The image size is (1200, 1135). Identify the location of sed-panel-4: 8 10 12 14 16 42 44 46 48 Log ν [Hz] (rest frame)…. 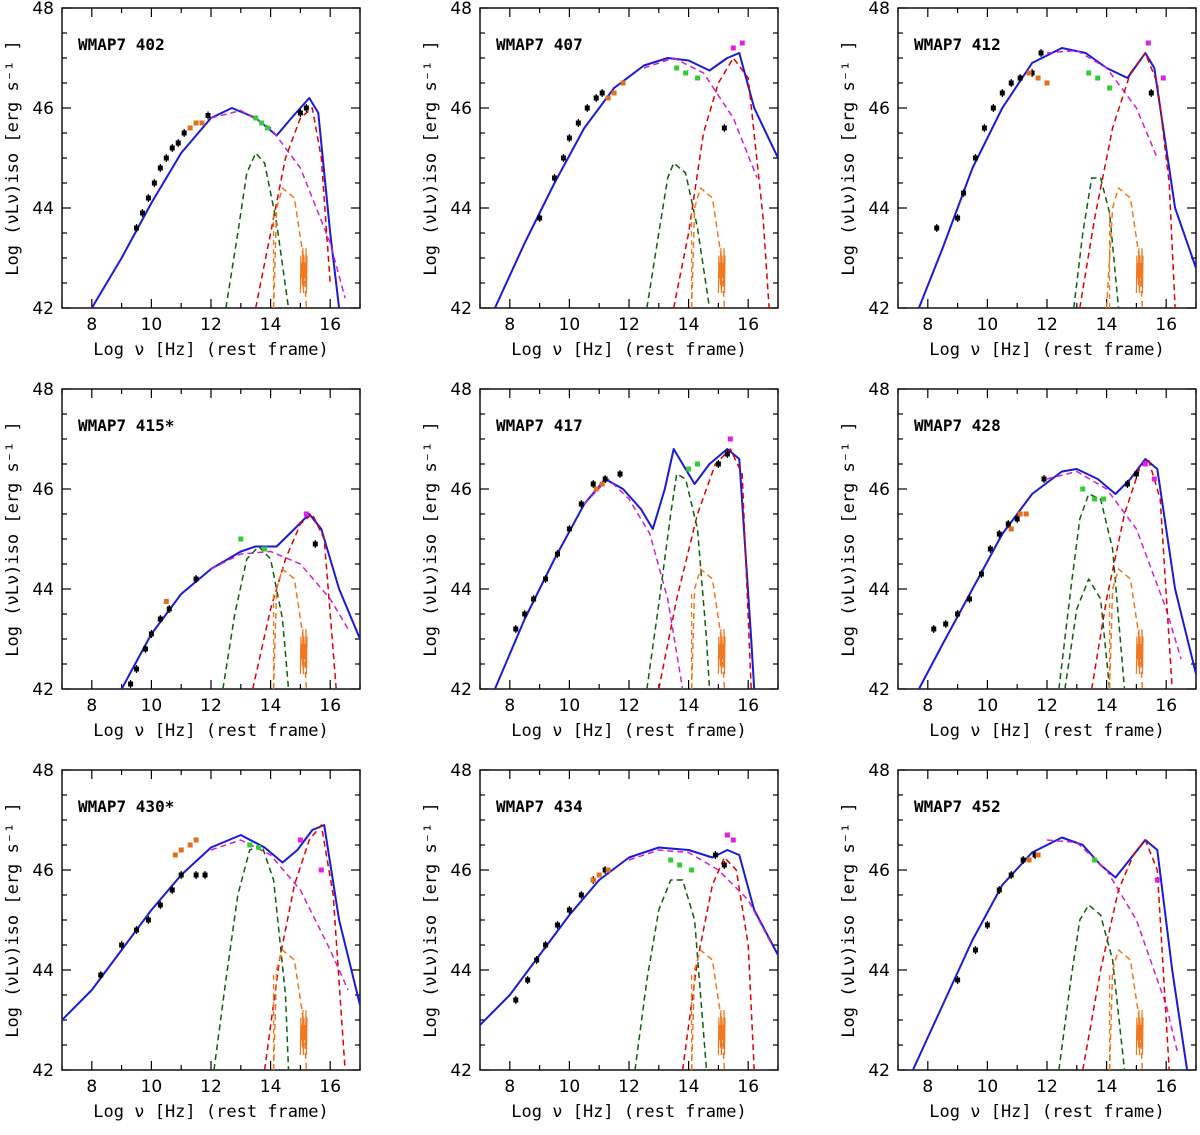
(182, 560).